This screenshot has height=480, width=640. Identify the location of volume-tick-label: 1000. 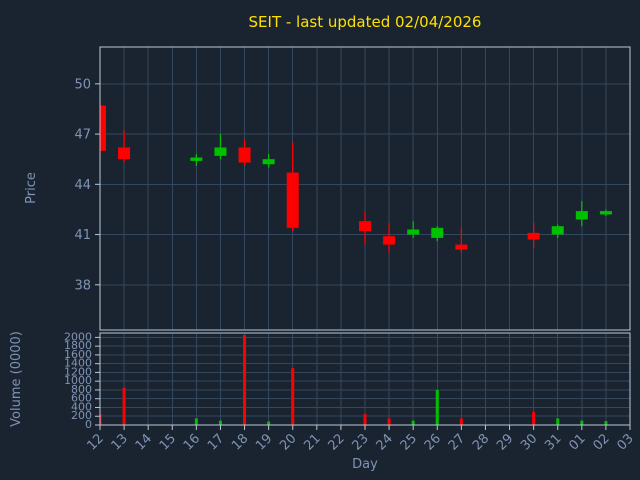
(78, 380).